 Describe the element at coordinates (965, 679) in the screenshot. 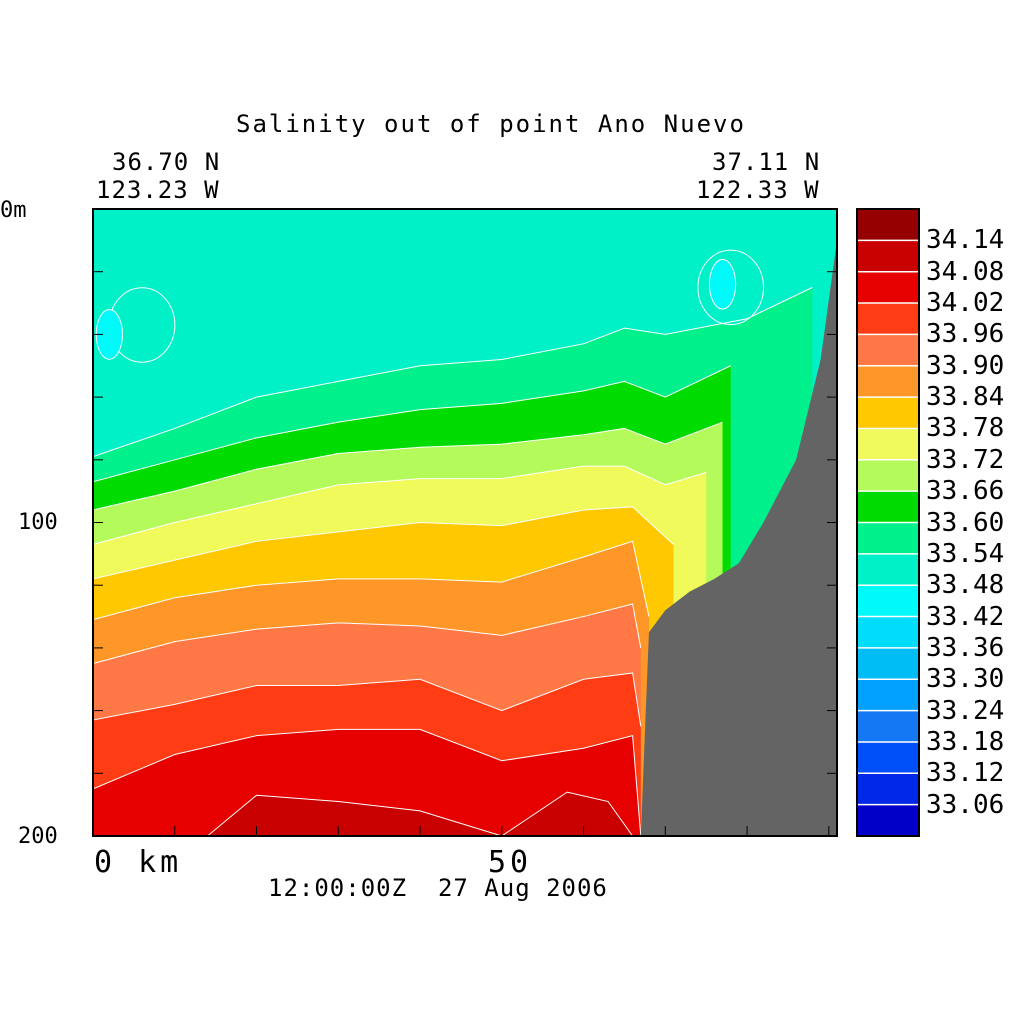

I see `colorbar-label-33.30: 33.30` at that location.